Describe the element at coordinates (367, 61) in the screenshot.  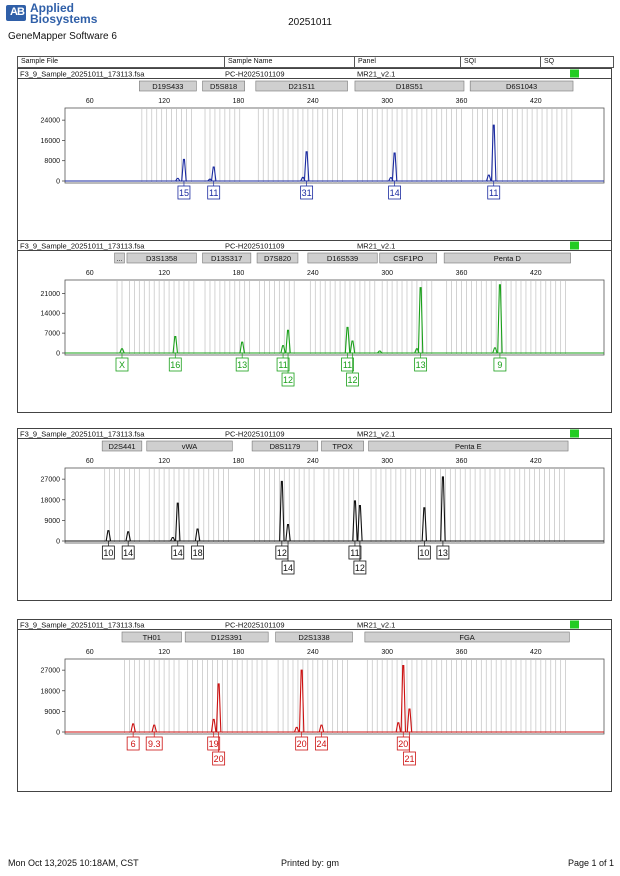
I see `col-panel: Panel` at that location.